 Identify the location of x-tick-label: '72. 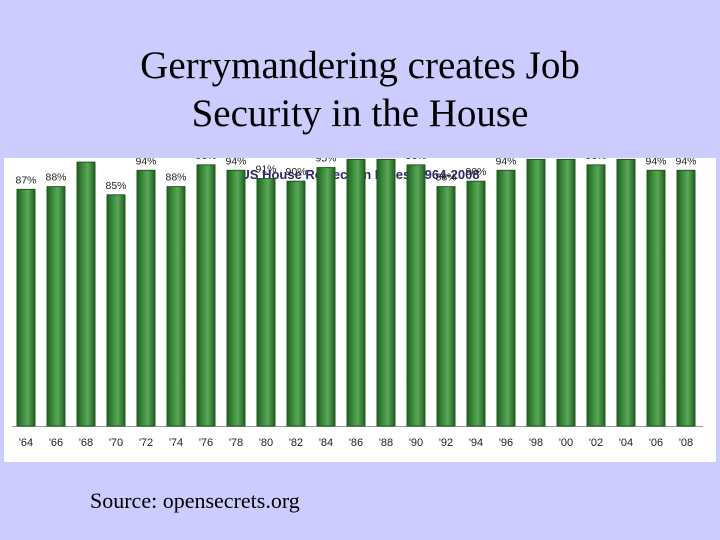
(146, 443).